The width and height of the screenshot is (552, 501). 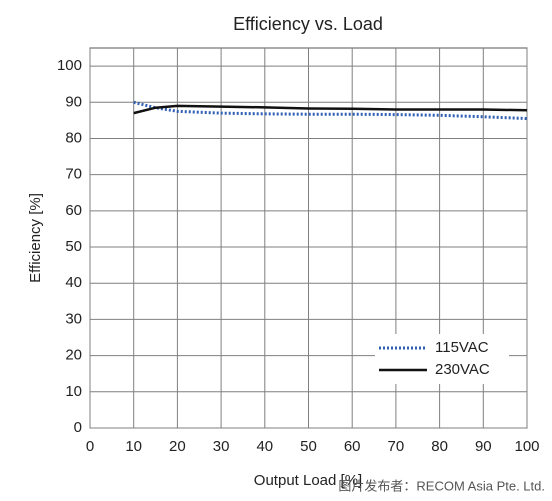 What do you see at coordinates (73, 137) in the screenshot?
I see `y-tick-label: 80` at bounding box center [73, 137].